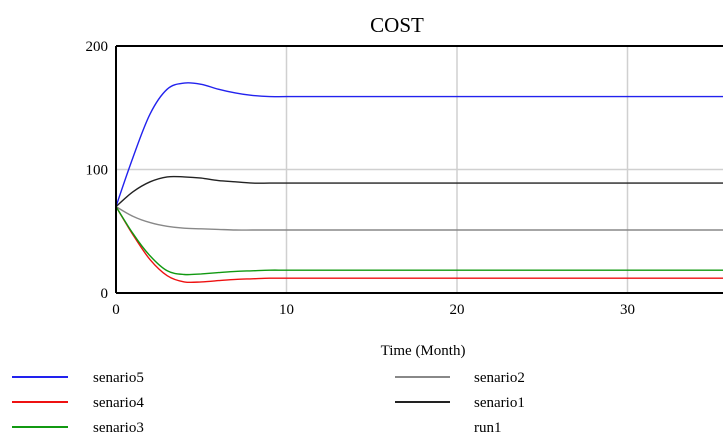 This screenshot has width=723, height=443. I want to click on legend-label-senario4: senario4, so click(118, 403).